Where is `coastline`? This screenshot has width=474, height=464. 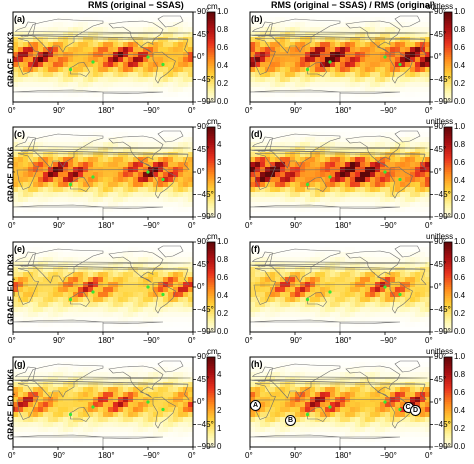
coastline is located at coordinates (407, 251).